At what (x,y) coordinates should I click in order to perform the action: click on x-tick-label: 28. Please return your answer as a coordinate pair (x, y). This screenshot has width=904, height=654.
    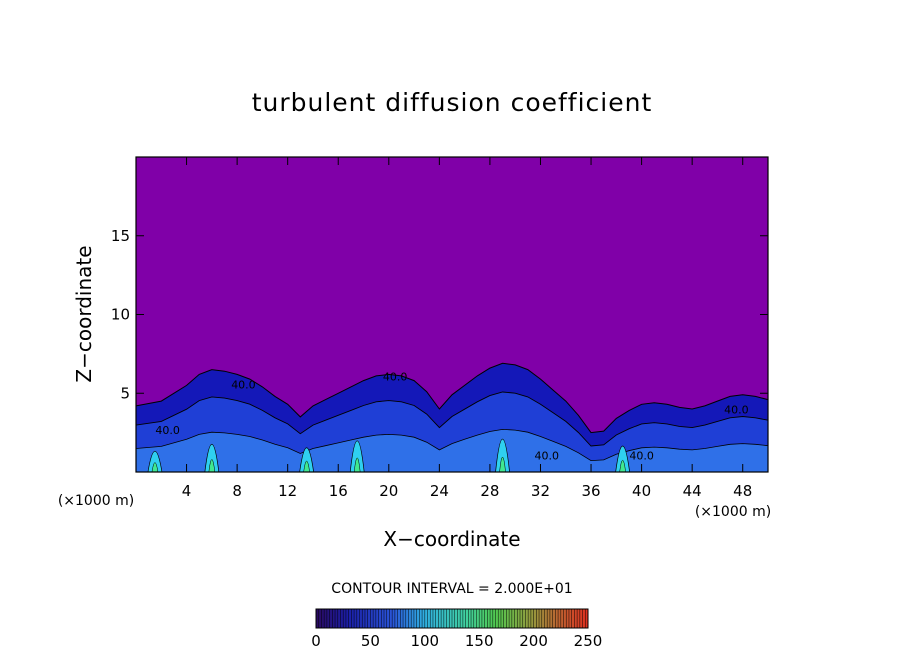
    Looking at the image, I should click on (489, 491).